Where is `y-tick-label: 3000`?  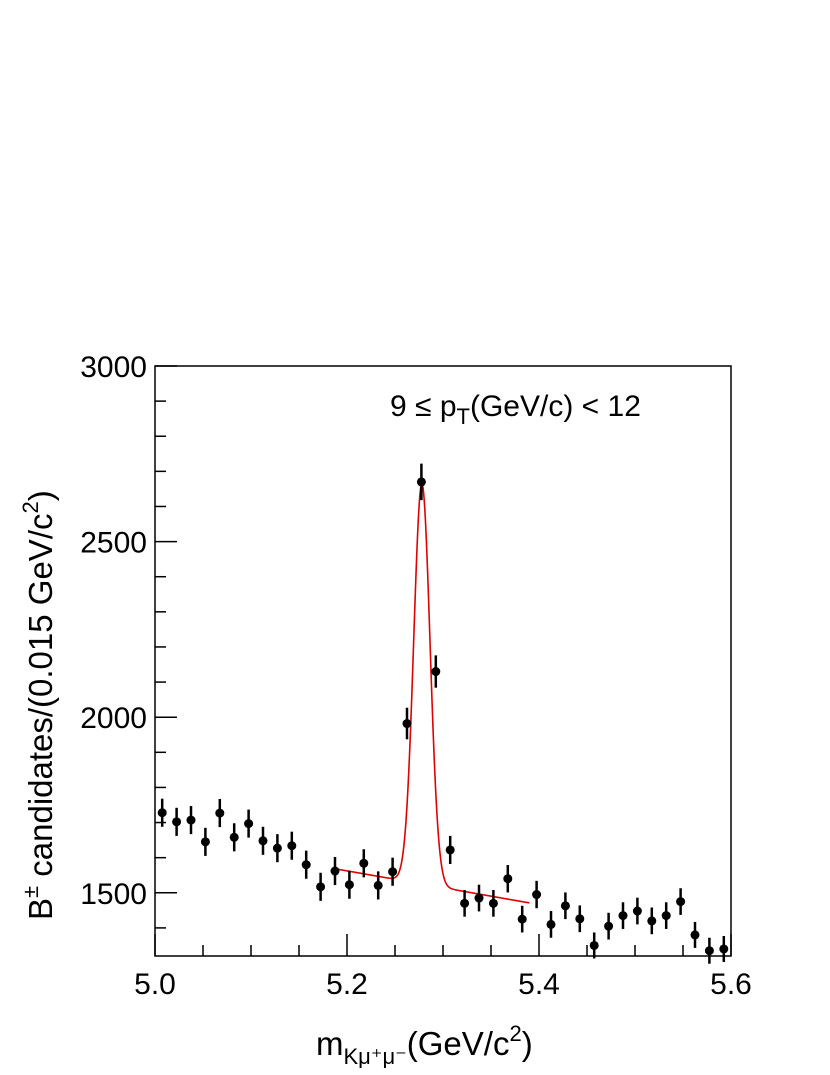
y-tick-label: 3000 is located at coordinates (113, 367).